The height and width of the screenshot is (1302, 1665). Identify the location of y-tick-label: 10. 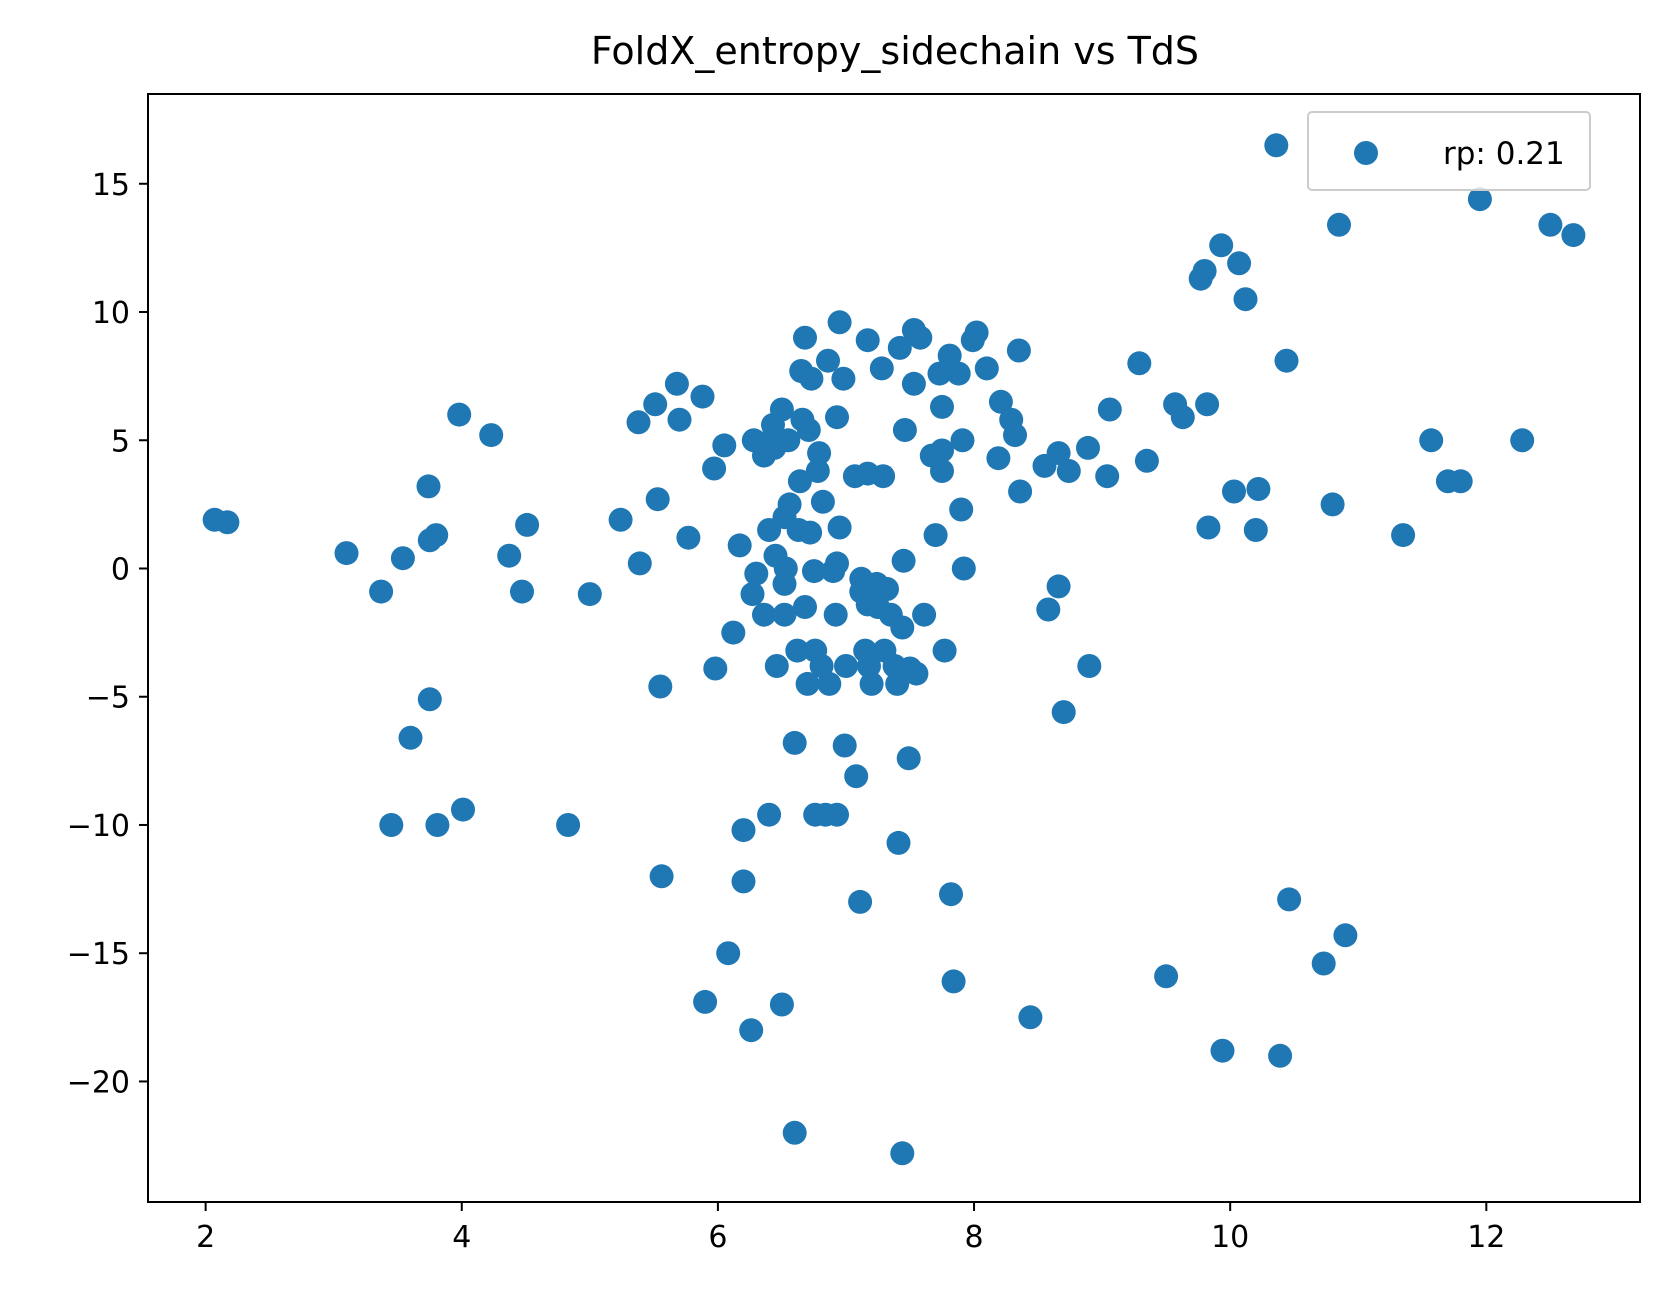
(111, 313).